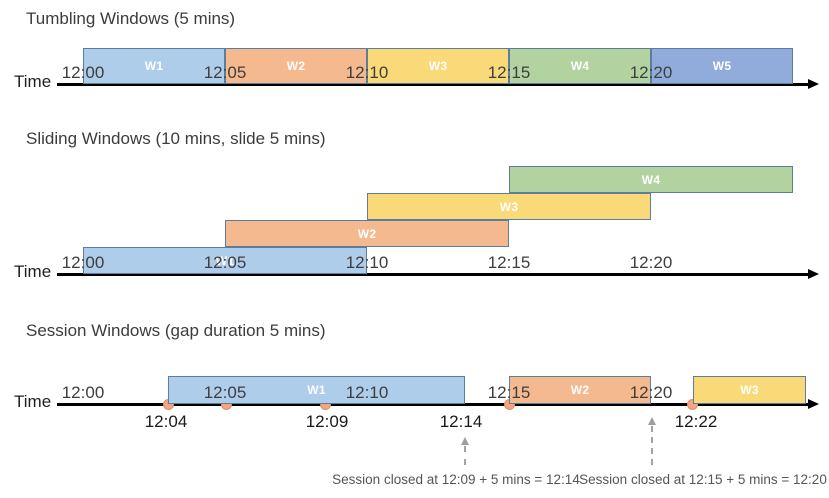 This screenshot has width=829, height=498. I want to click on window-box-tumbling-w4: W4, so click(580, 66).